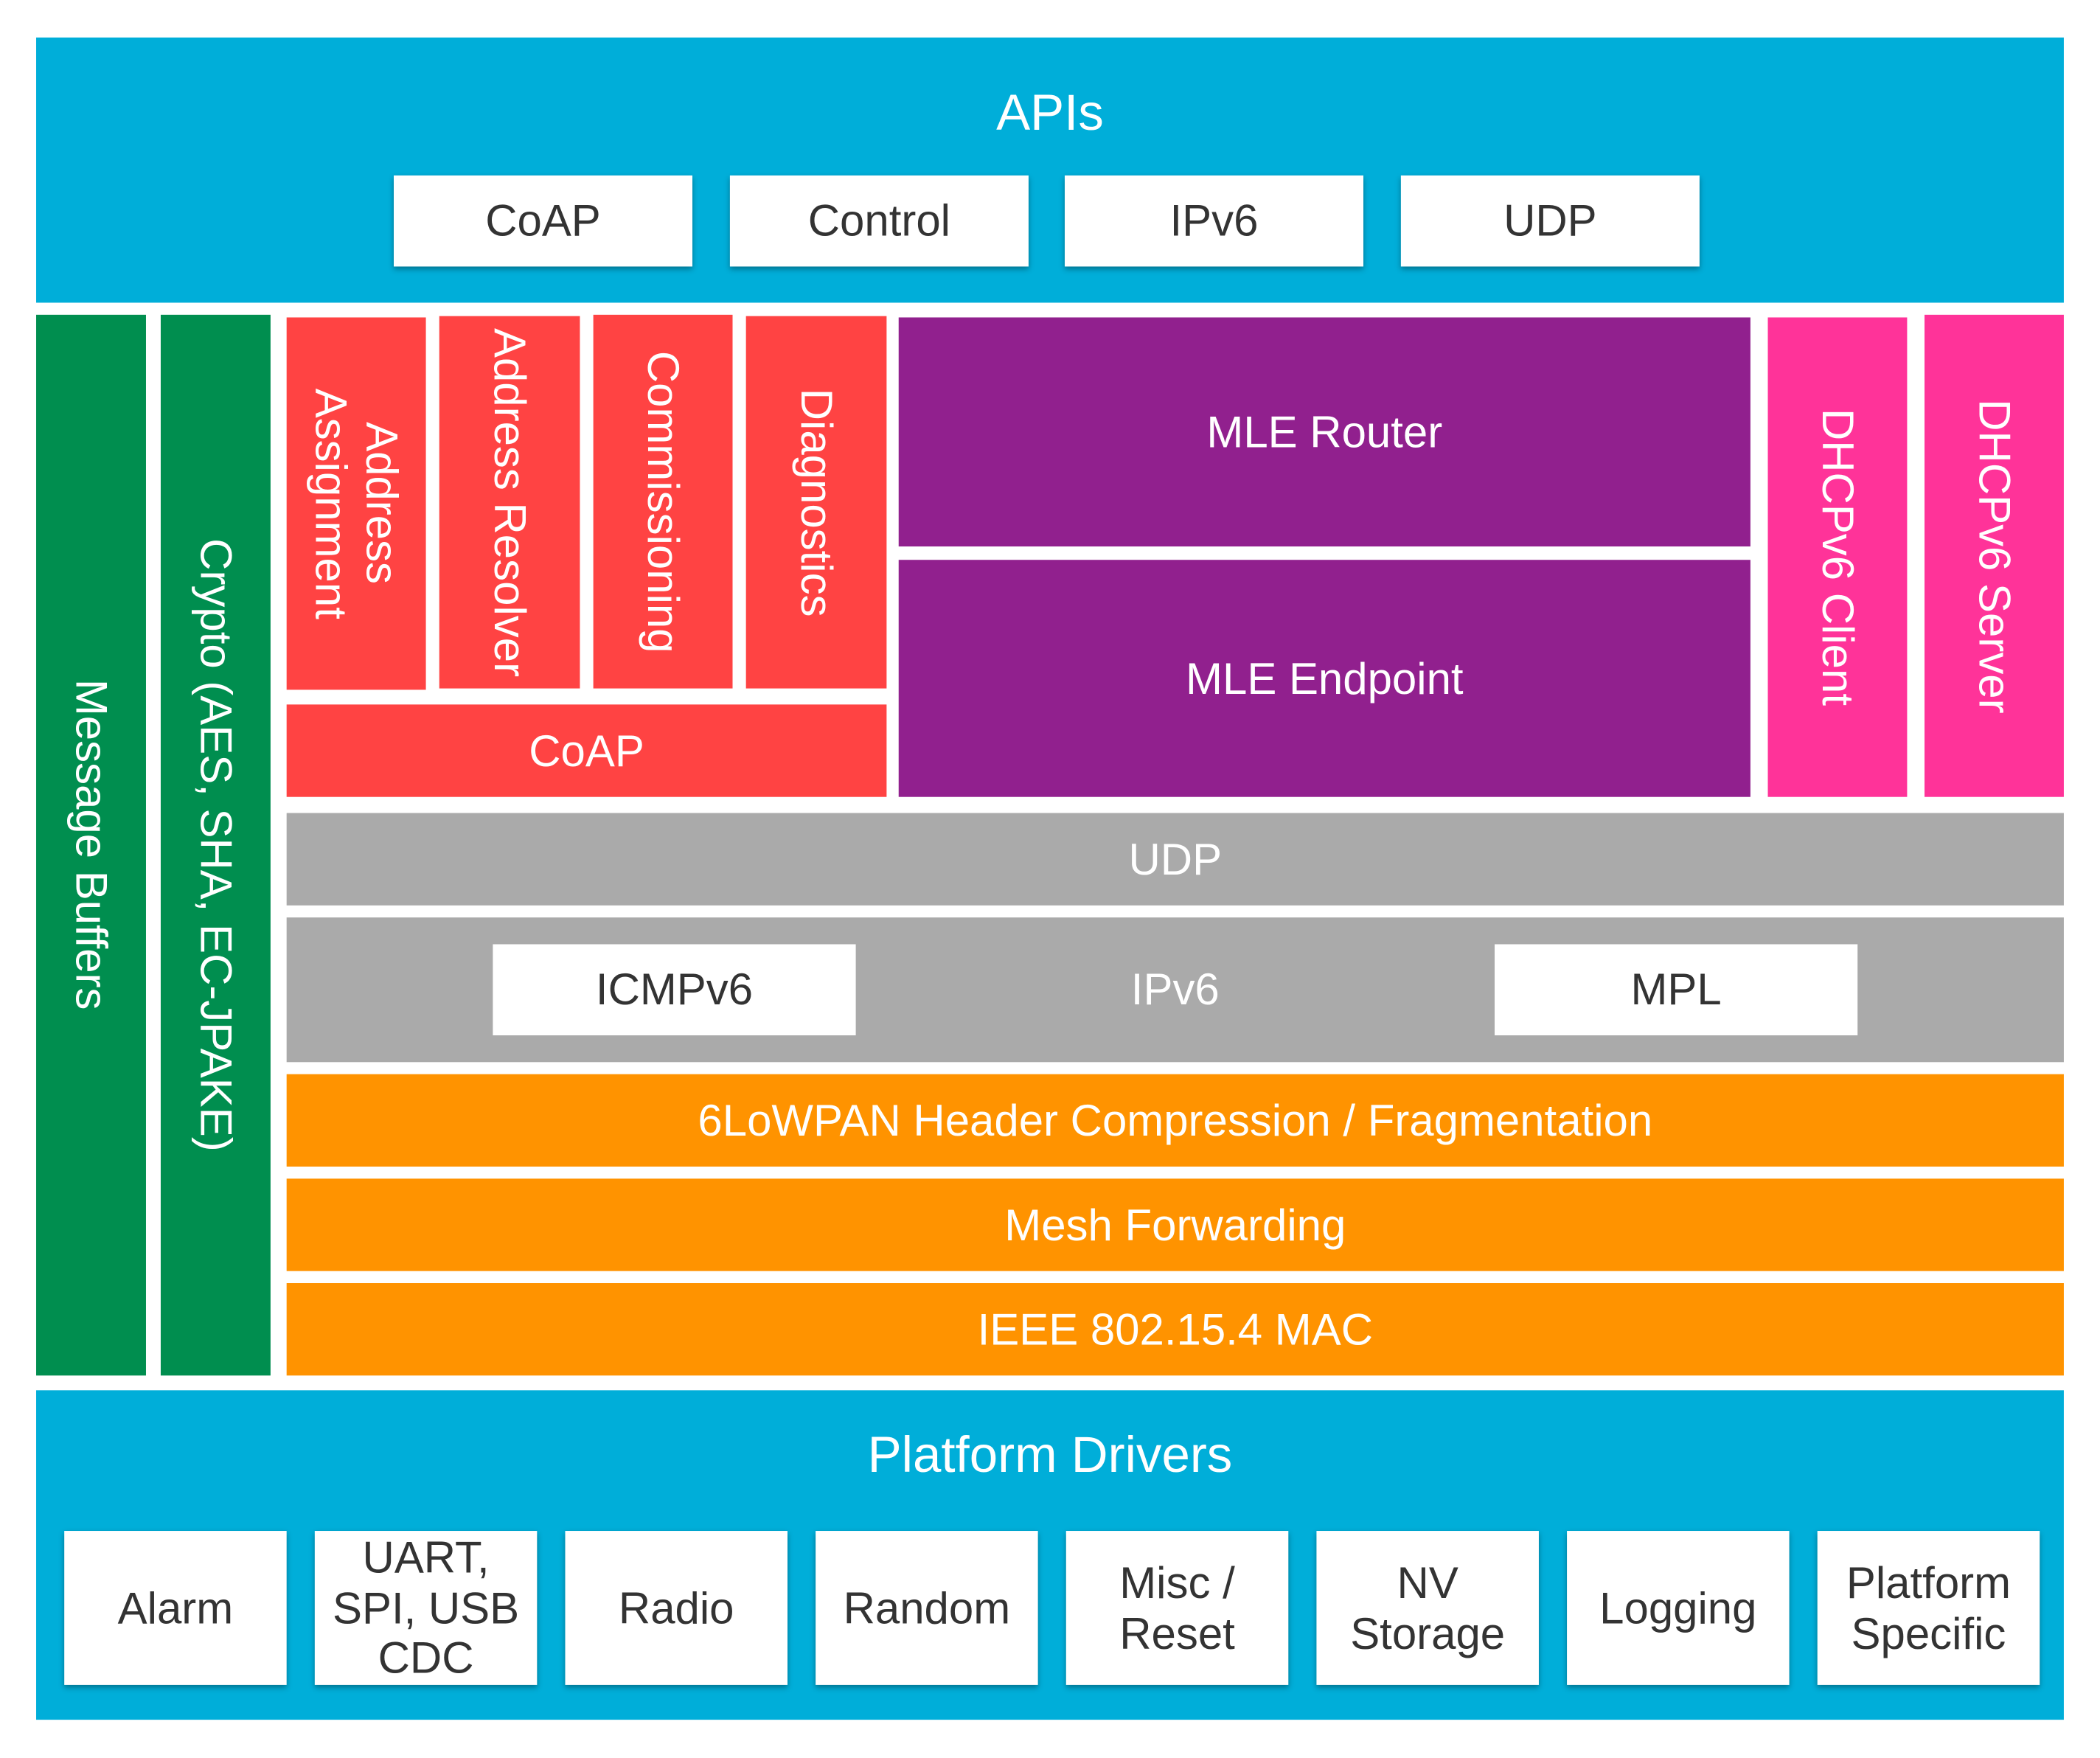  Describe the element at coordinates (1177, 1608) in the screenshot. I see `driver-misc-reset: Misc / Reset` at that location.